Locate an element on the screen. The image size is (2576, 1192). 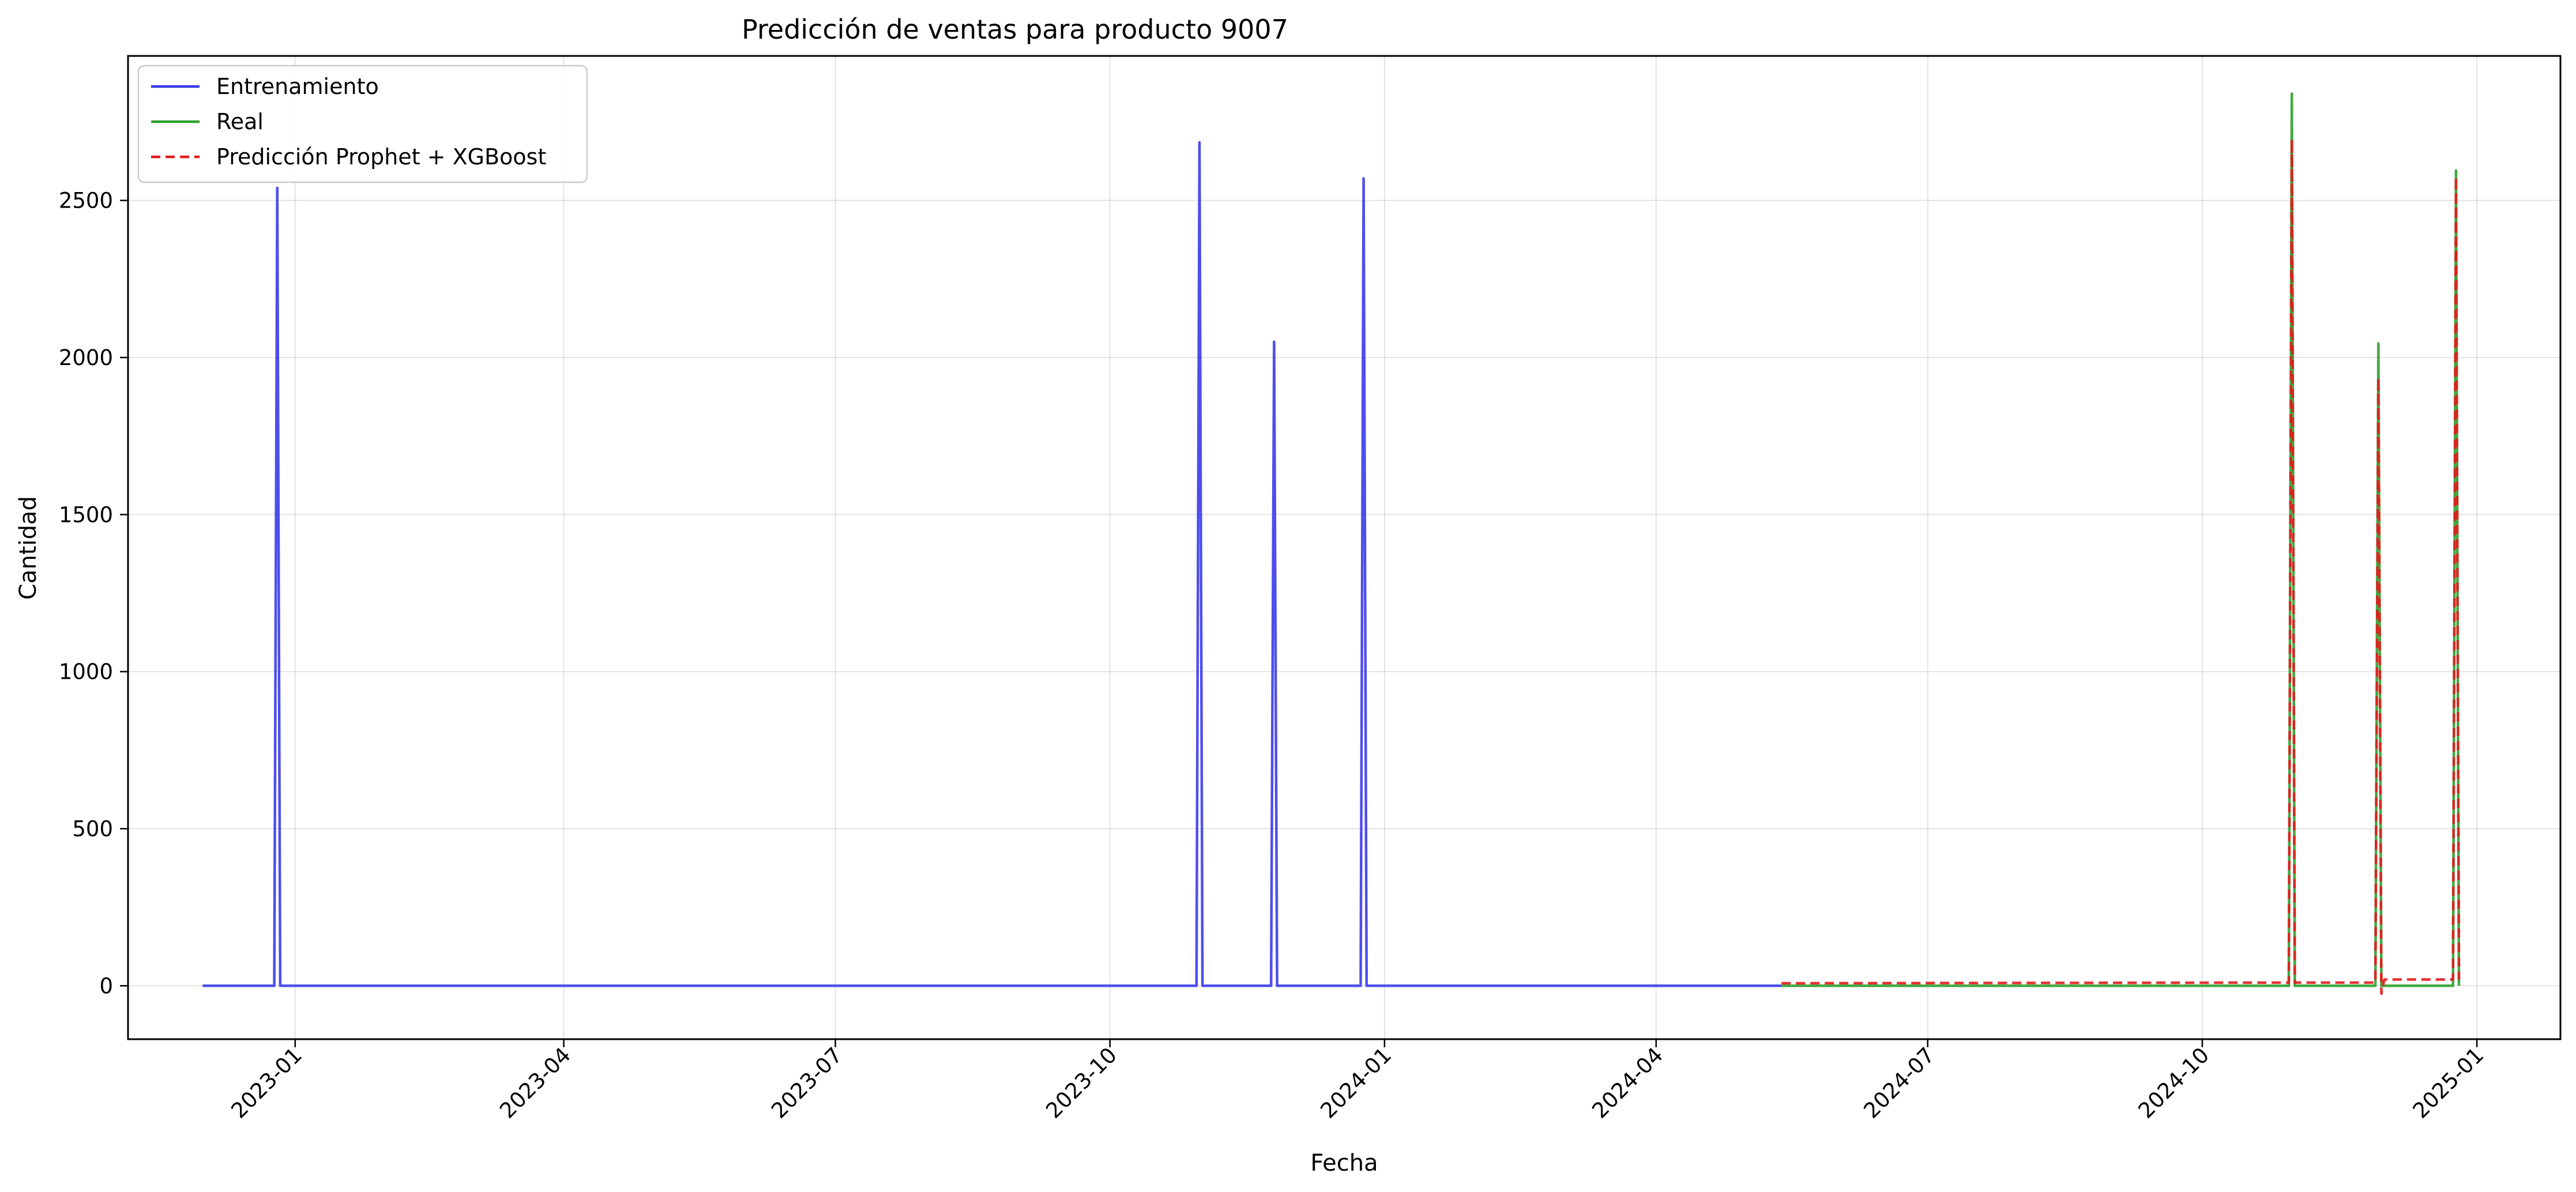
legend-box is located at coordinates (362, 124).